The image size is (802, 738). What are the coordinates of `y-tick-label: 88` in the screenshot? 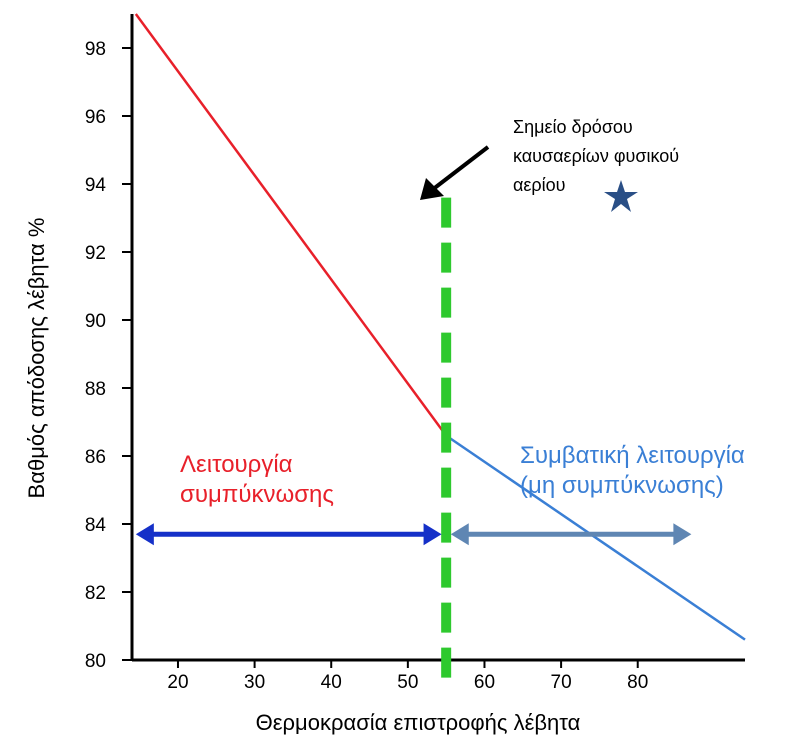 It's located at (95, 389).